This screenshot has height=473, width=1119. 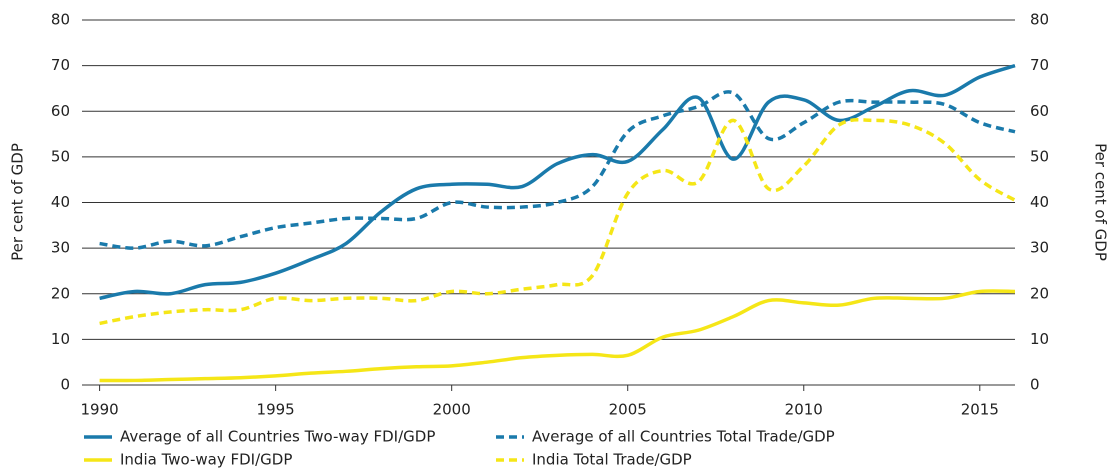 What do you see at coordinates (60, 111) in the screenshot?
I see `y-tick-label: 60` at bounding box center [60, 111].